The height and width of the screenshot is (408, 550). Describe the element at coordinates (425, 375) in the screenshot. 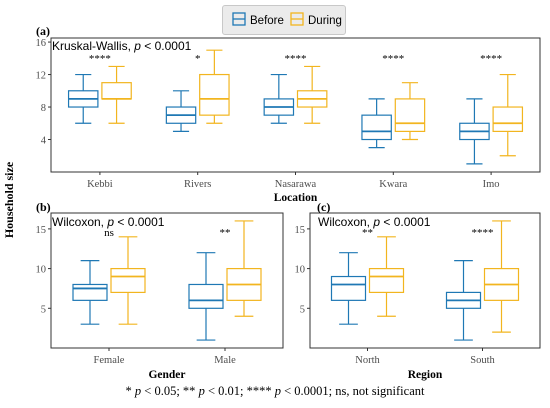

I see `x-axis-title: Region` at that location.